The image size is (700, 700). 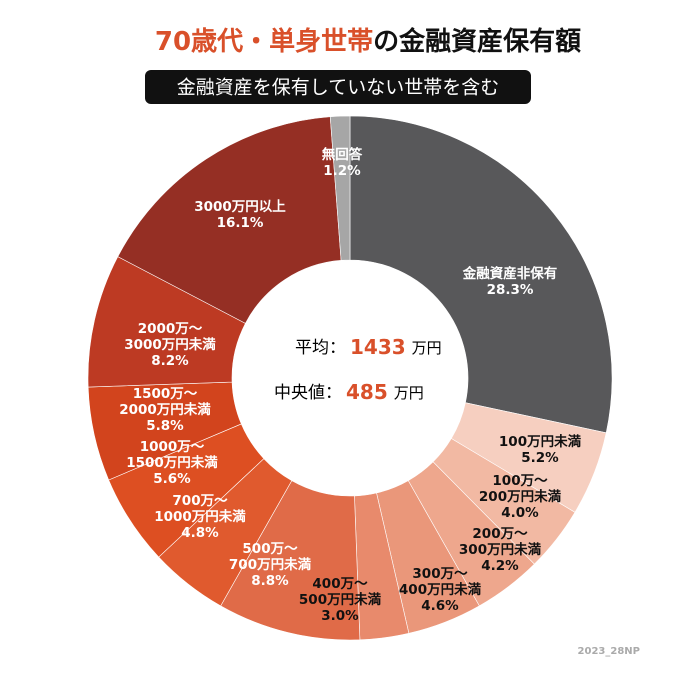 I want to click on subtitle-box, so click(x=338, y=87).